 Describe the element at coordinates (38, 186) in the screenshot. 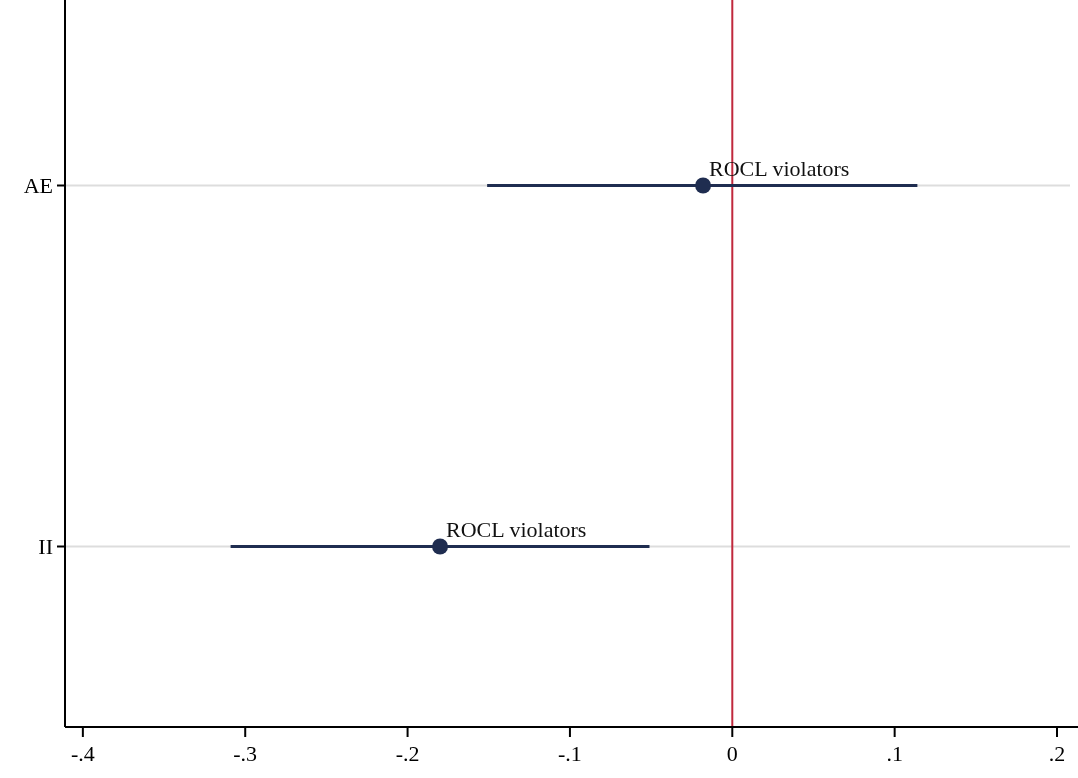

I see `y-tick-label: AE` at that location.